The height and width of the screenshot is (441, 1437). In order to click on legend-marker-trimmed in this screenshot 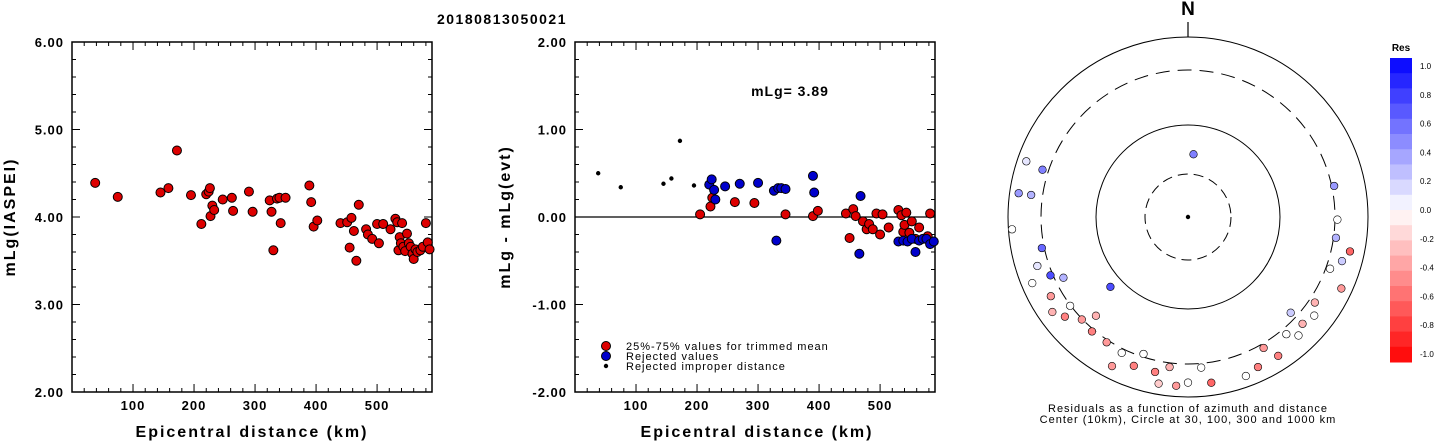, I will do `click(606, 346)`.